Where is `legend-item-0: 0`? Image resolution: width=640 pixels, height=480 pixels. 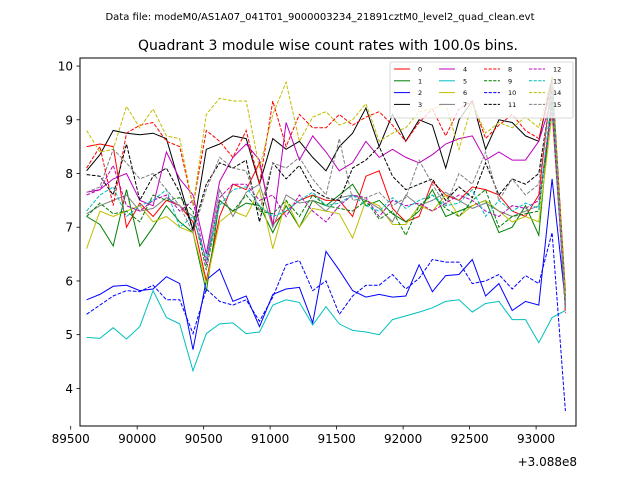
legend-item-0: 0 is located at coordinates (408, 70).